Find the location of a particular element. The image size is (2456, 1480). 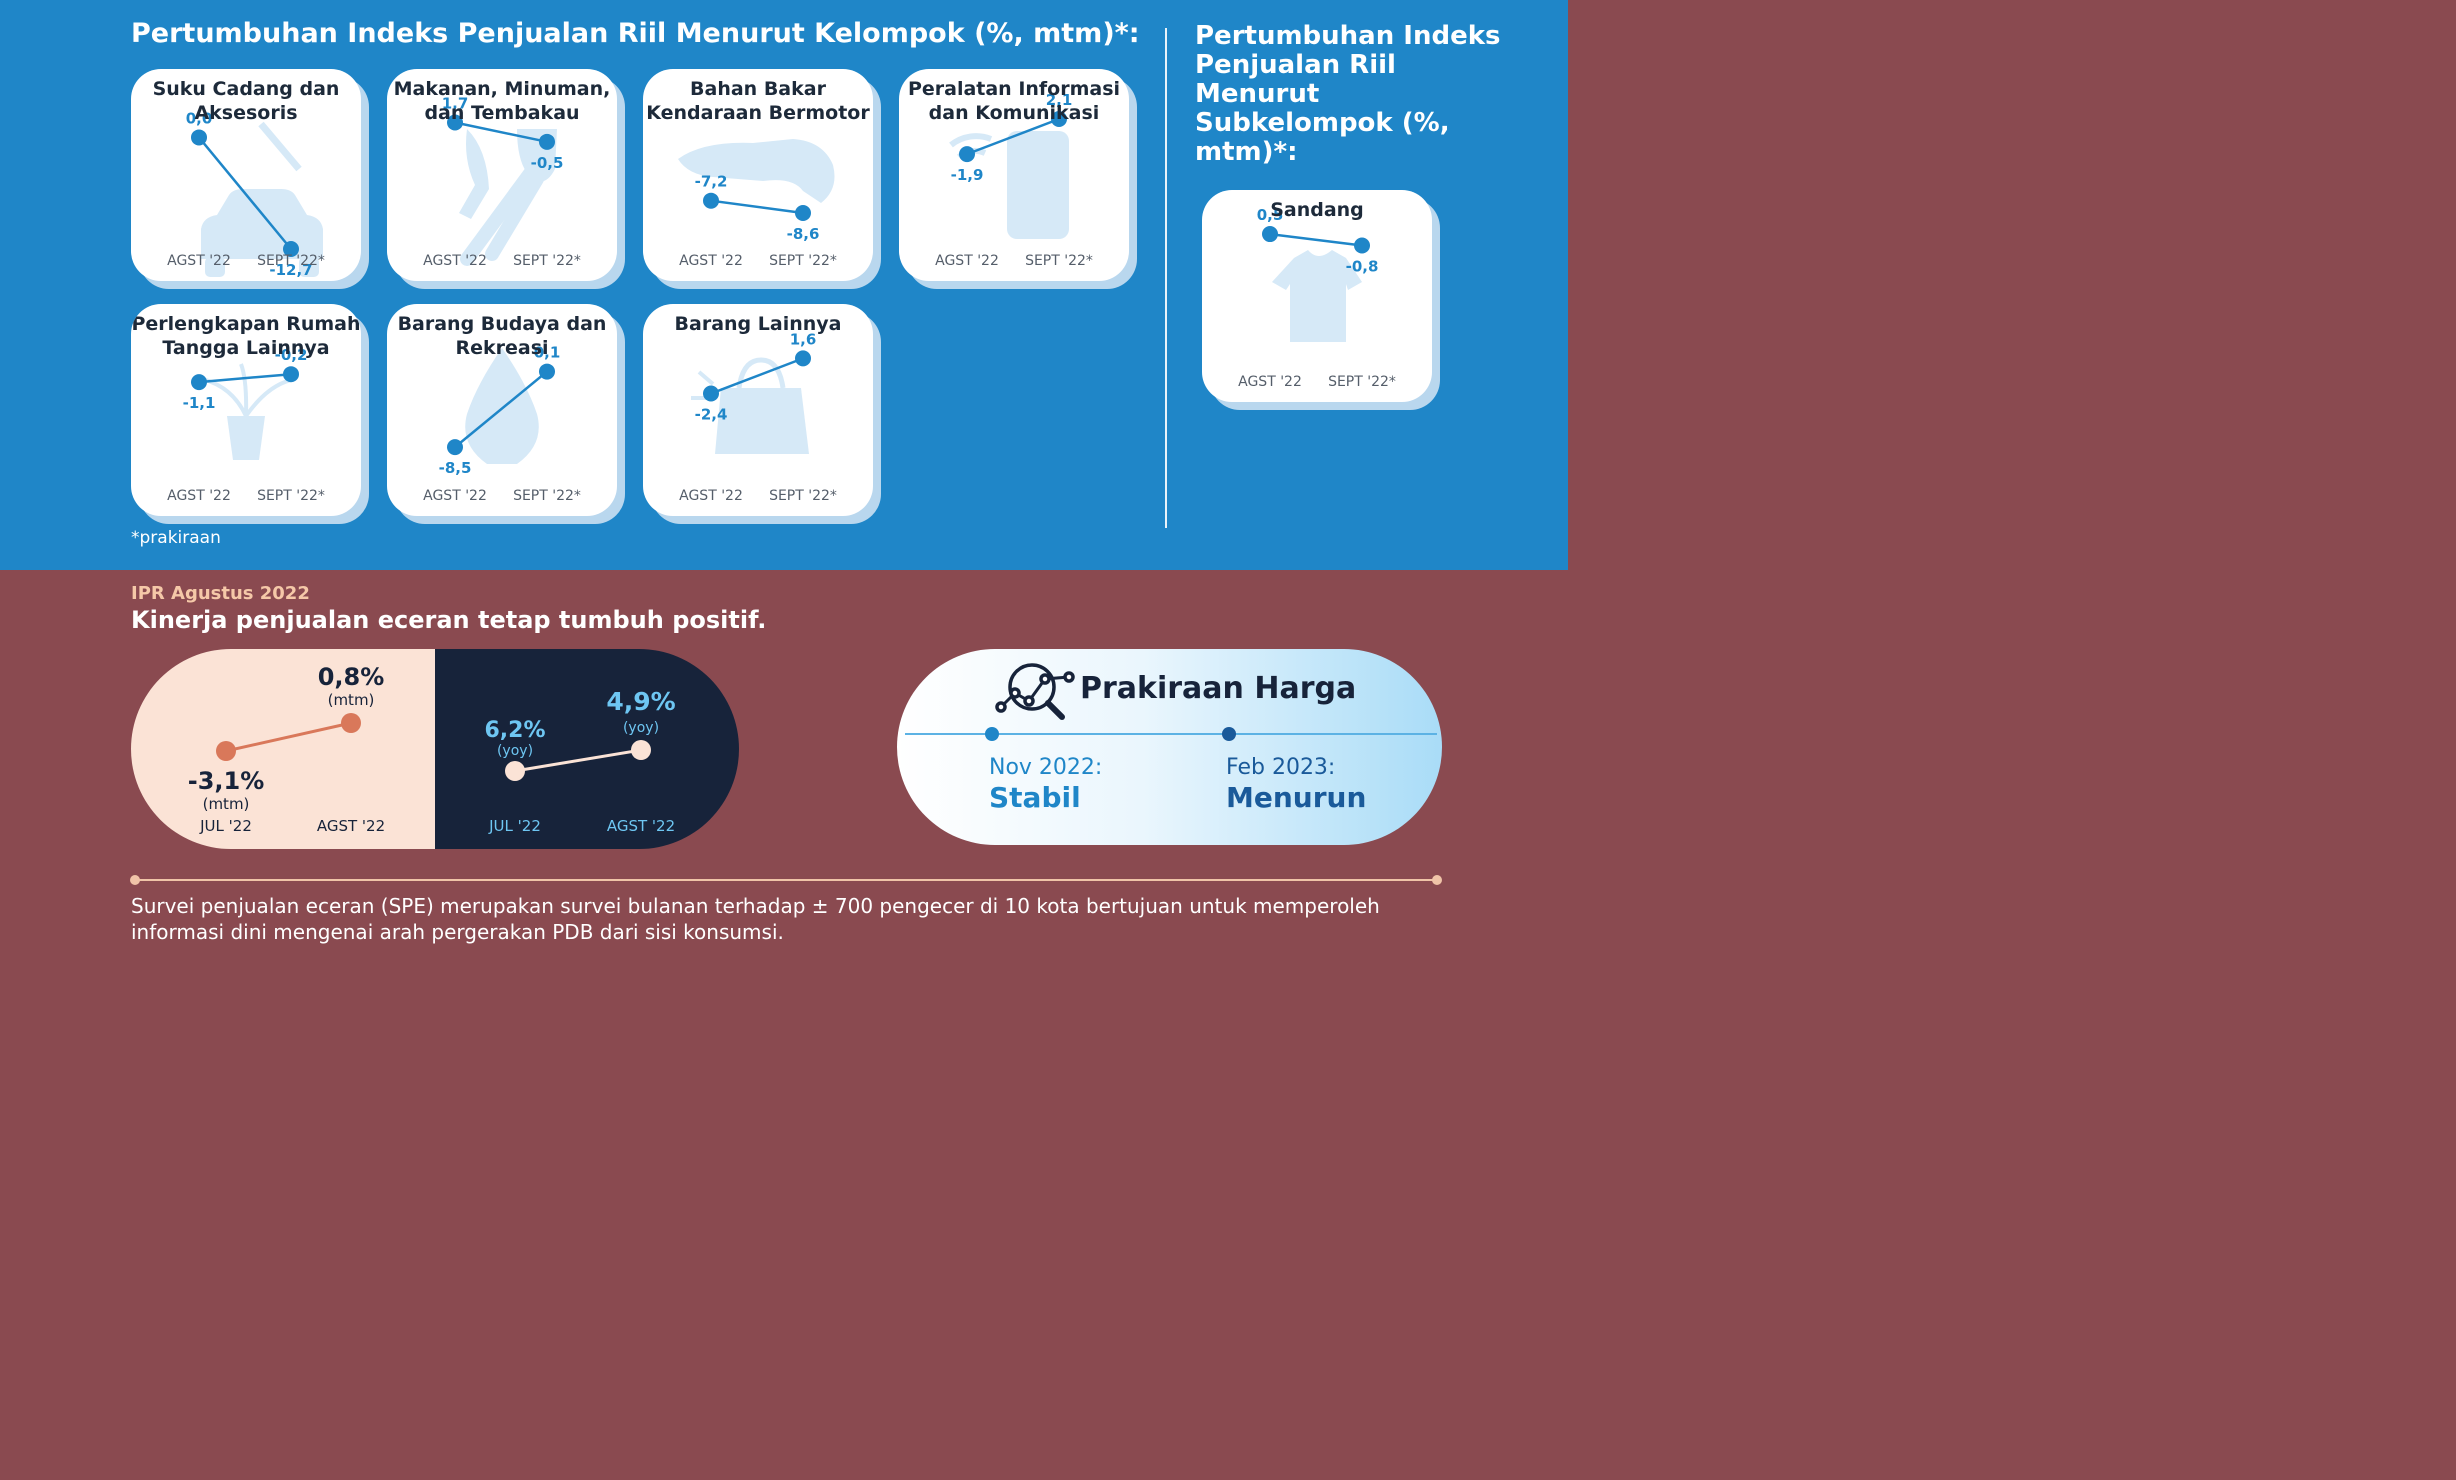

group-card: 0,5 AGST '22 -0,8 SEPT '22* Sandang is located at coordinates (1317, 296).